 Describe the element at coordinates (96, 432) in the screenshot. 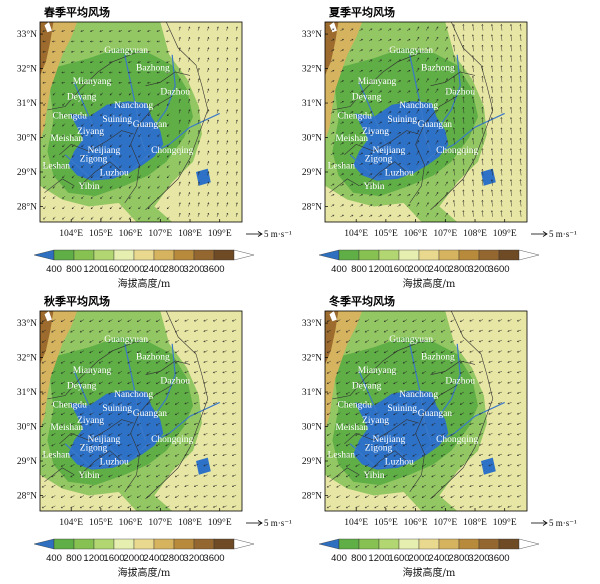

I see `admin-border` at that location.